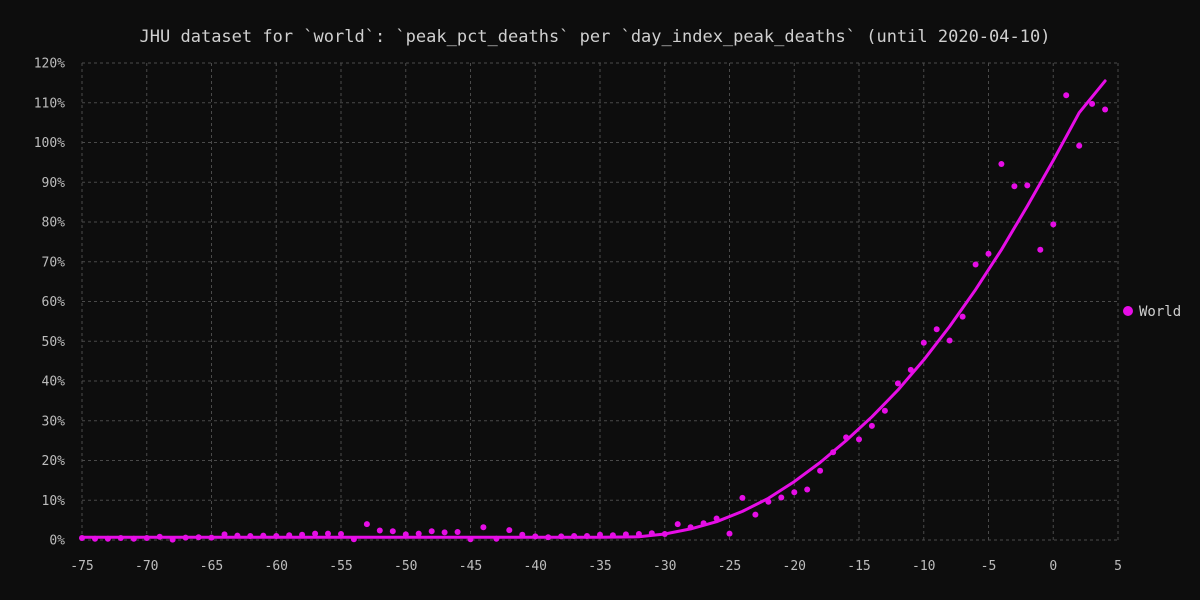 The image size is (1200, 600). I want to click on y-tick-label: 80%, so click(54, 223).